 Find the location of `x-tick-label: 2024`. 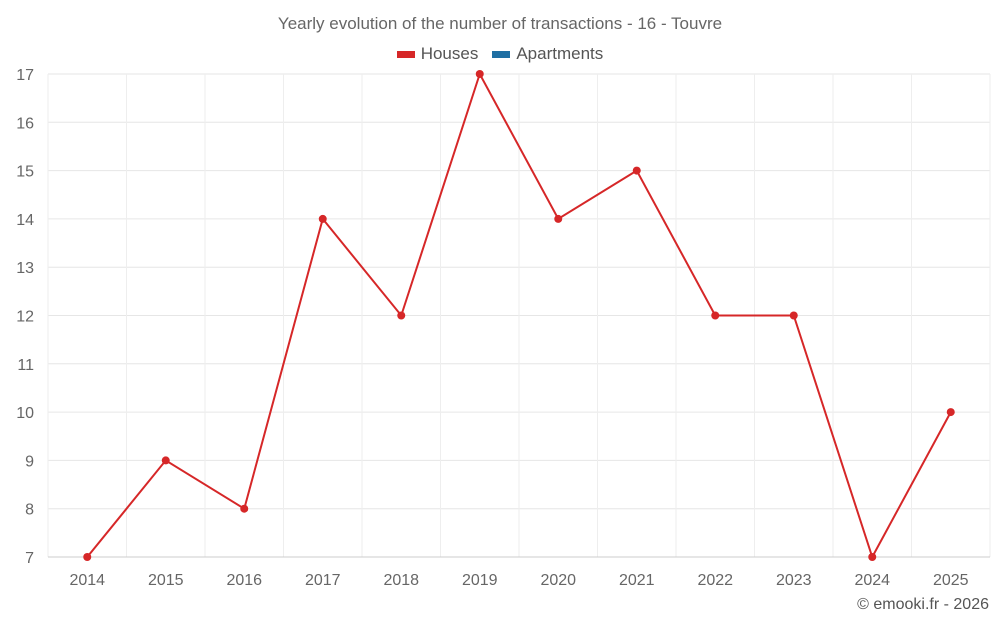

x-tick-label: 2024 is located at coordinates (872, 580).